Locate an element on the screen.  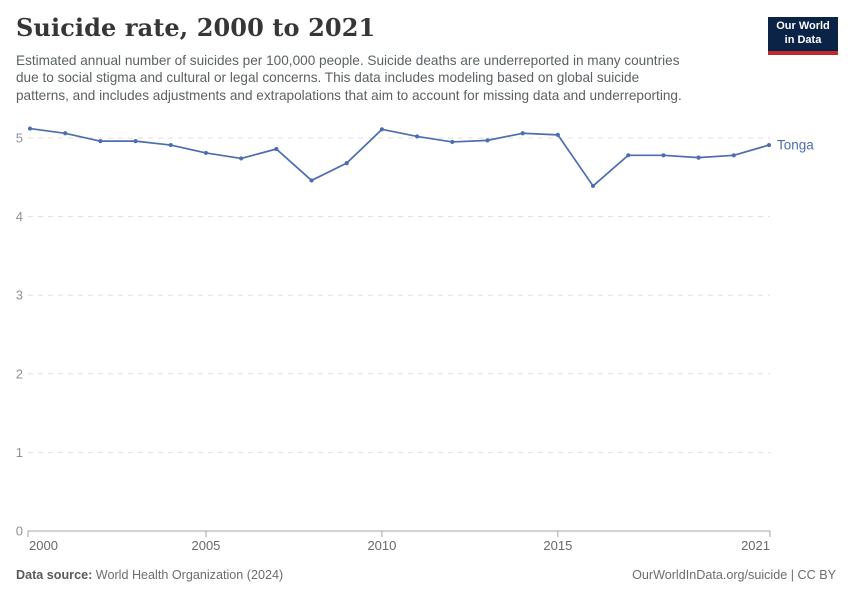
y-tick-label-2: 2 is located at coordinates (19, 373).